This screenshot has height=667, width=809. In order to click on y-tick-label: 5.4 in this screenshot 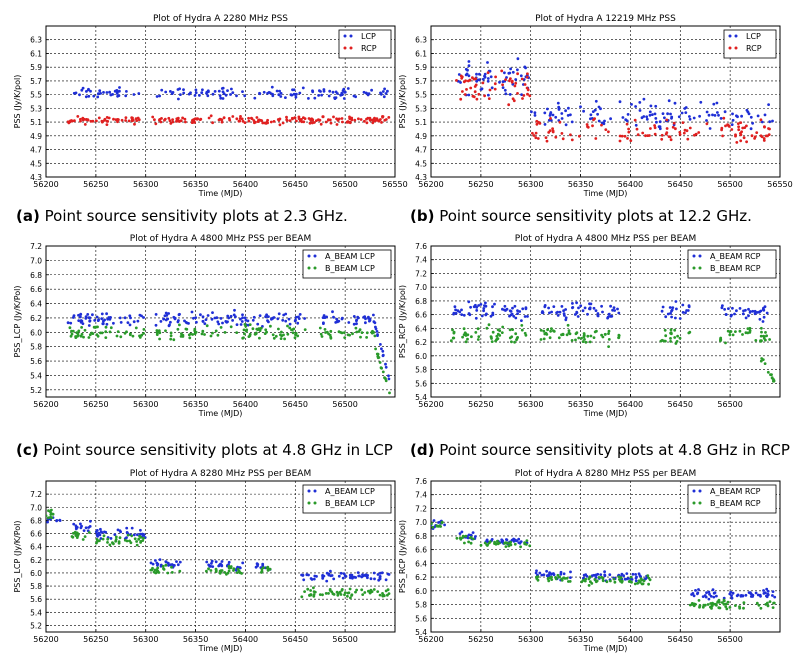, I will do `click(36, 612)`.